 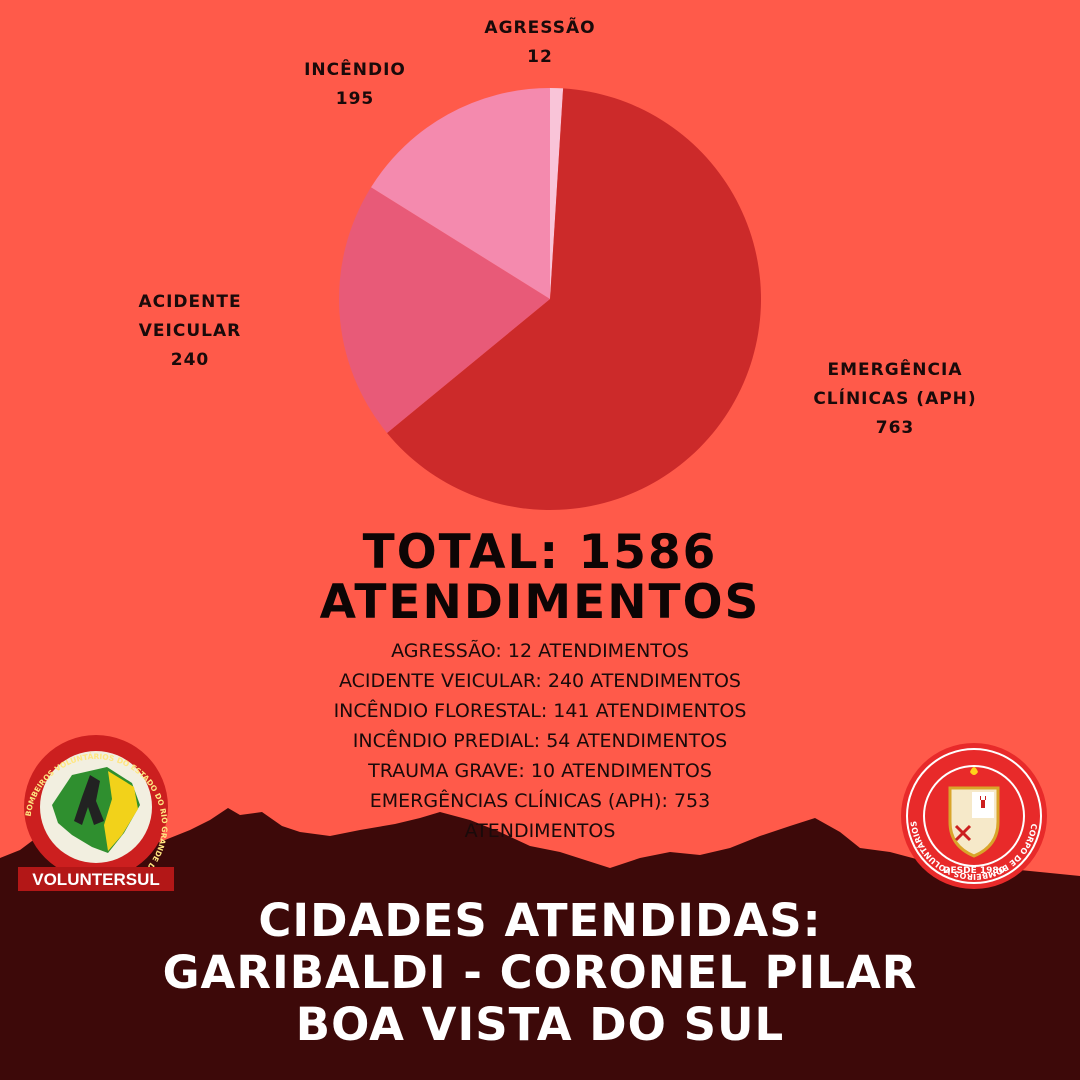 What do you see at coordinates (460, 193) in the screenshot?
I see `pie-slice-inc-ndio` at bounding box center [460, 193].